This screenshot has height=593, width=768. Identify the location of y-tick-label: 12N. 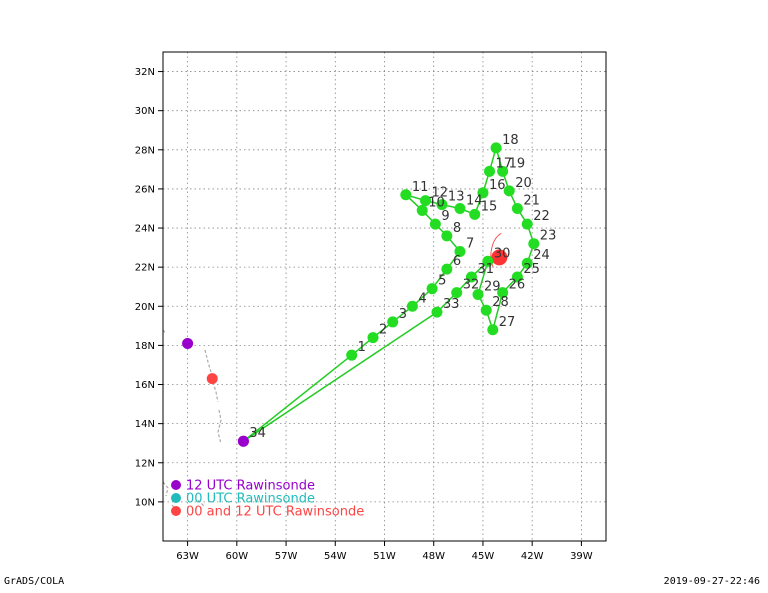
(145, 463).